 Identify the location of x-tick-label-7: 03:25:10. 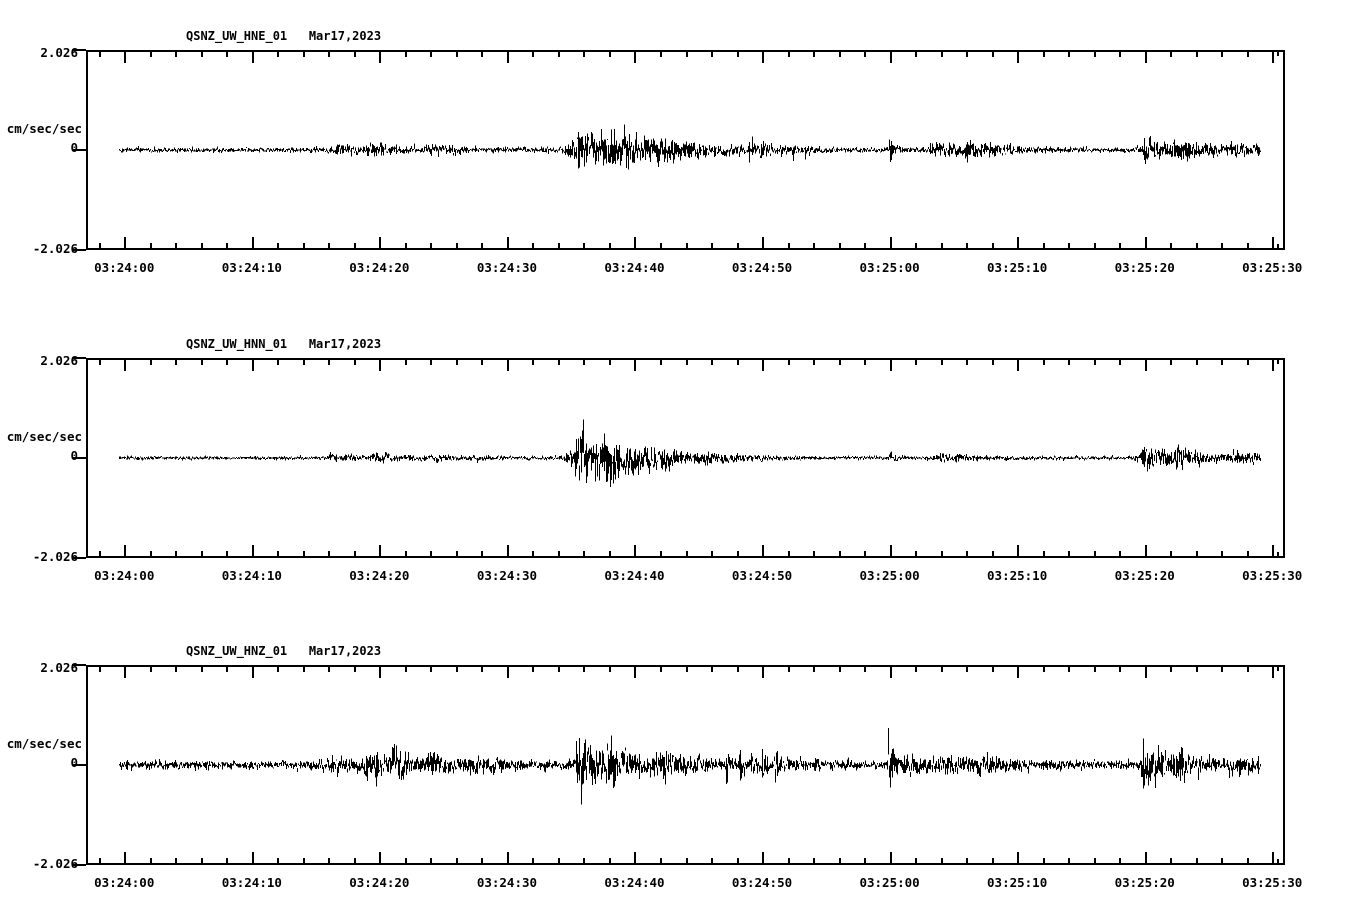
(1017, 882).